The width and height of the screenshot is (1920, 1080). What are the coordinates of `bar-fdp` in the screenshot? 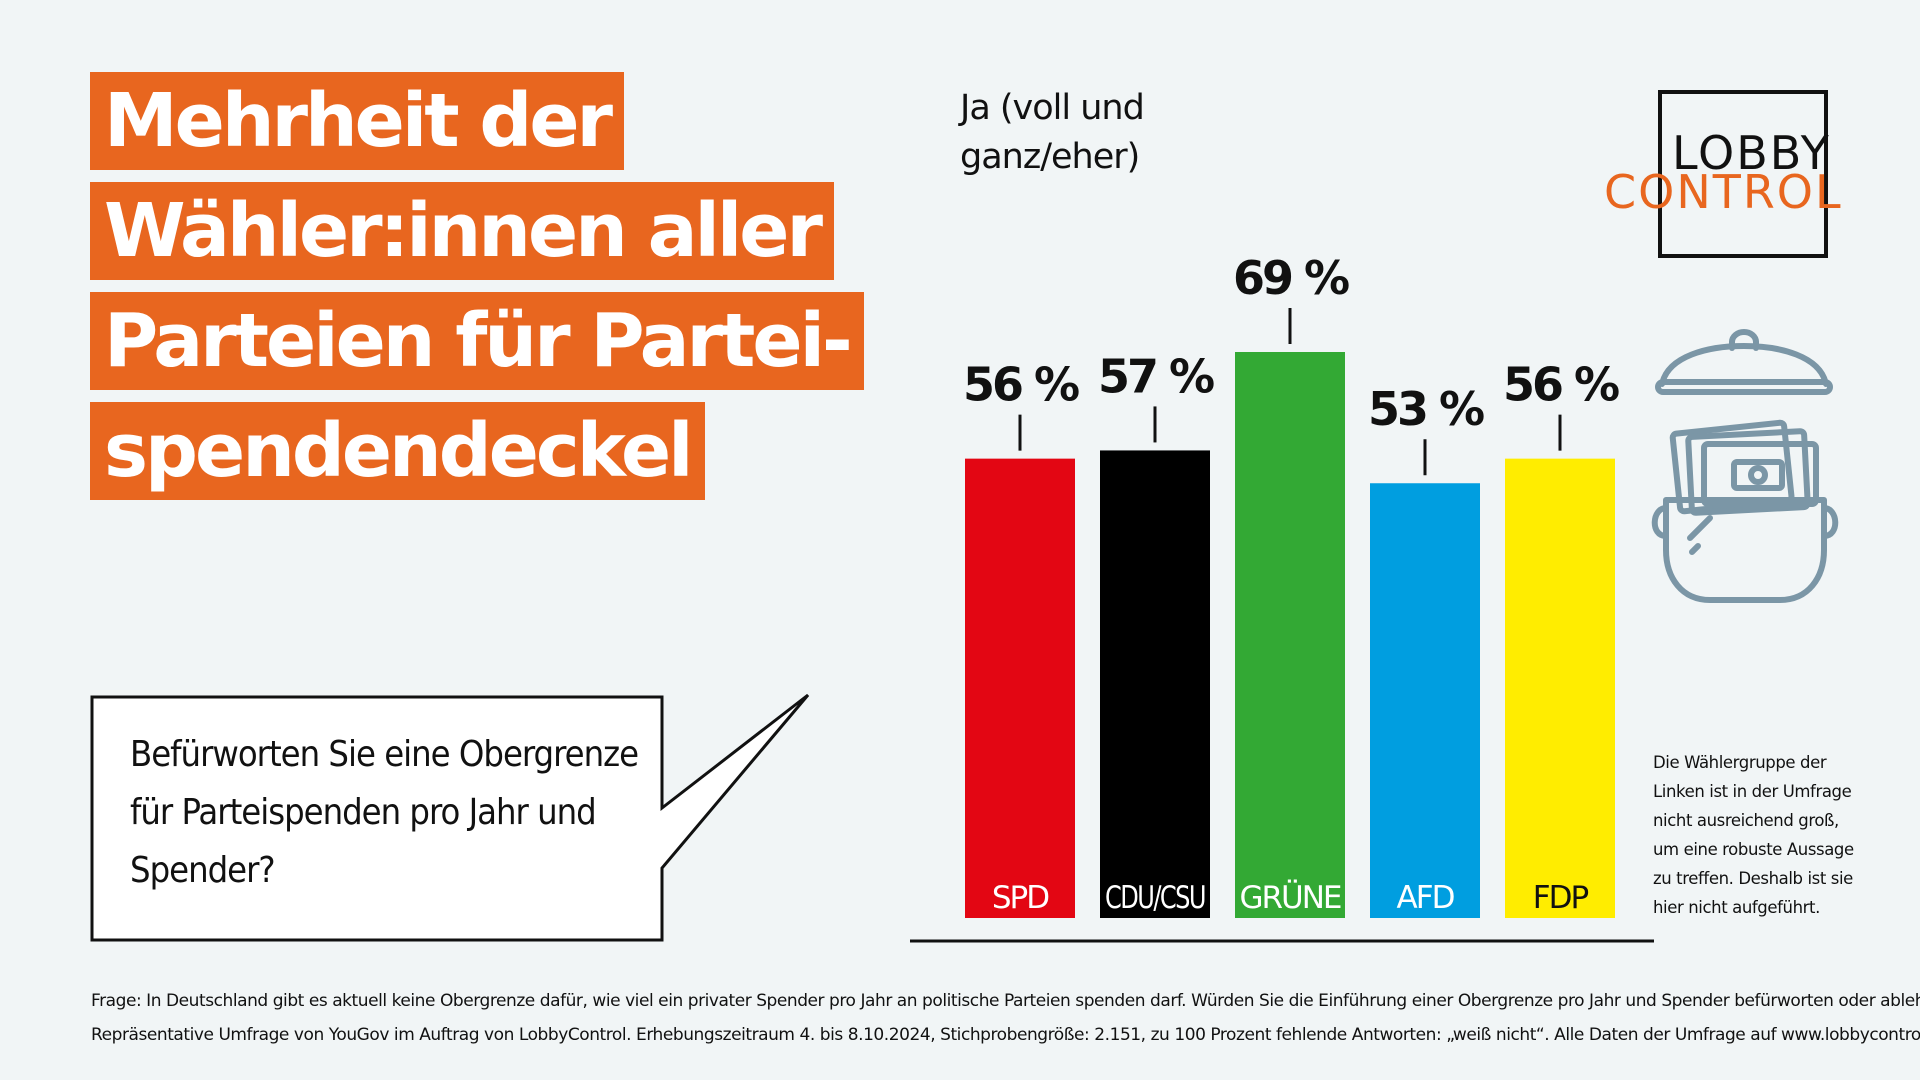 It's located at (1560, 688).